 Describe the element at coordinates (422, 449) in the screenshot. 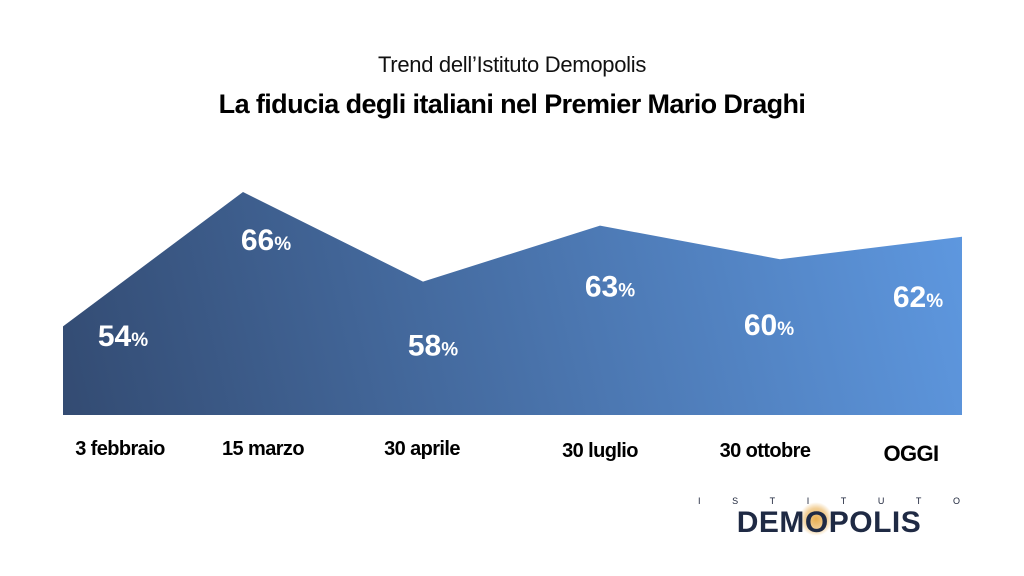

I see `category-label: 30 aprile` at that location.